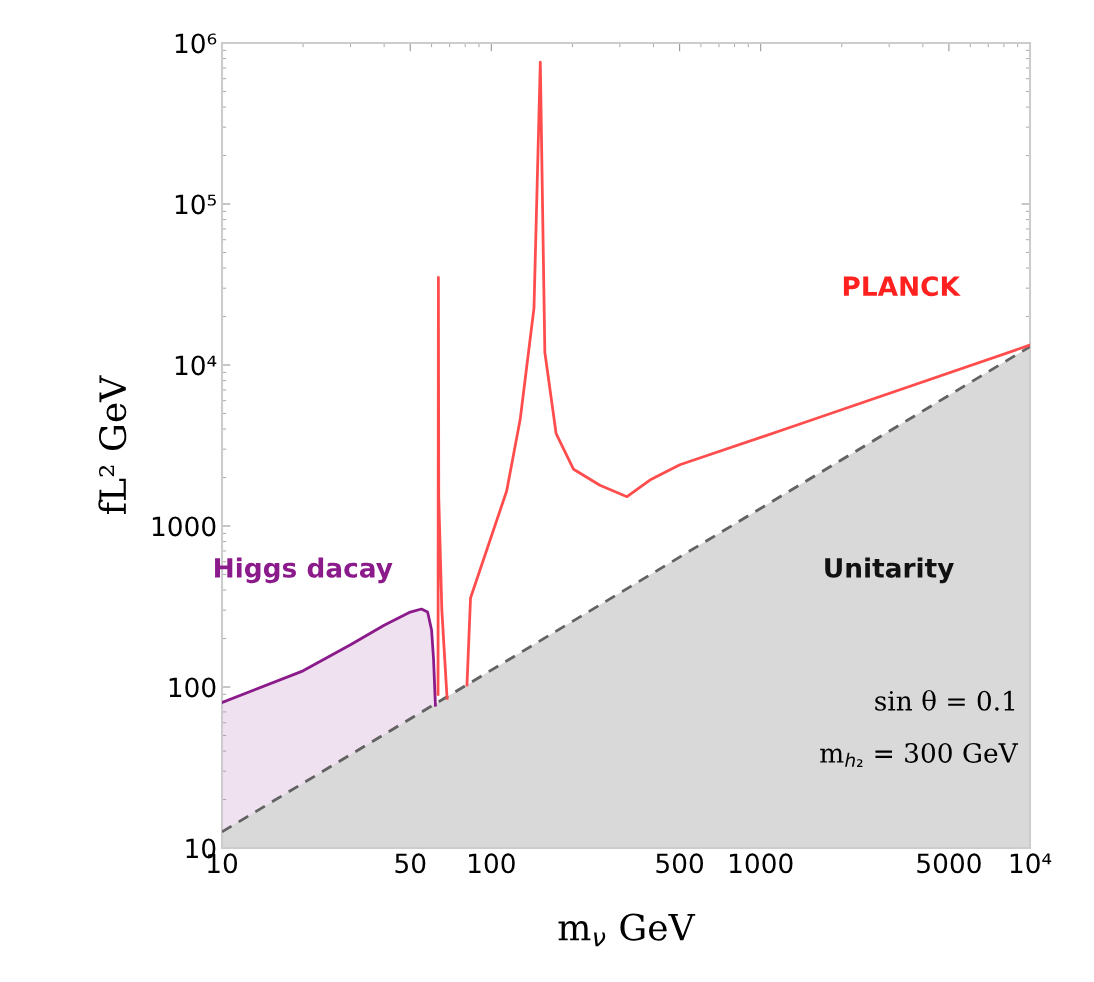 The width and height of the screenshot is (1094, 982). I want to click on line-series, so click(442, 488).